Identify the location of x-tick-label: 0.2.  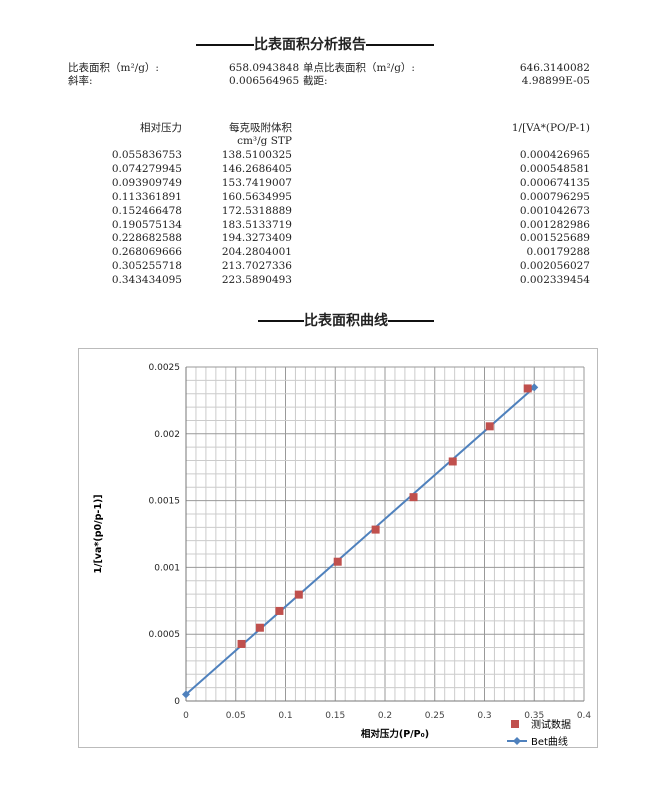
(385, 716).